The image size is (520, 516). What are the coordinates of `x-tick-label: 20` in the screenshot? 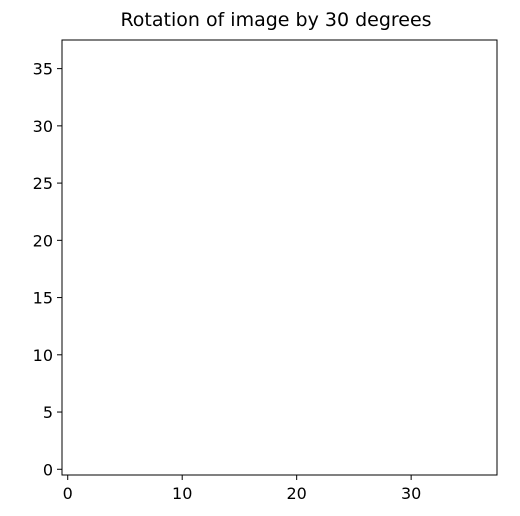 It's located at (296, 493).